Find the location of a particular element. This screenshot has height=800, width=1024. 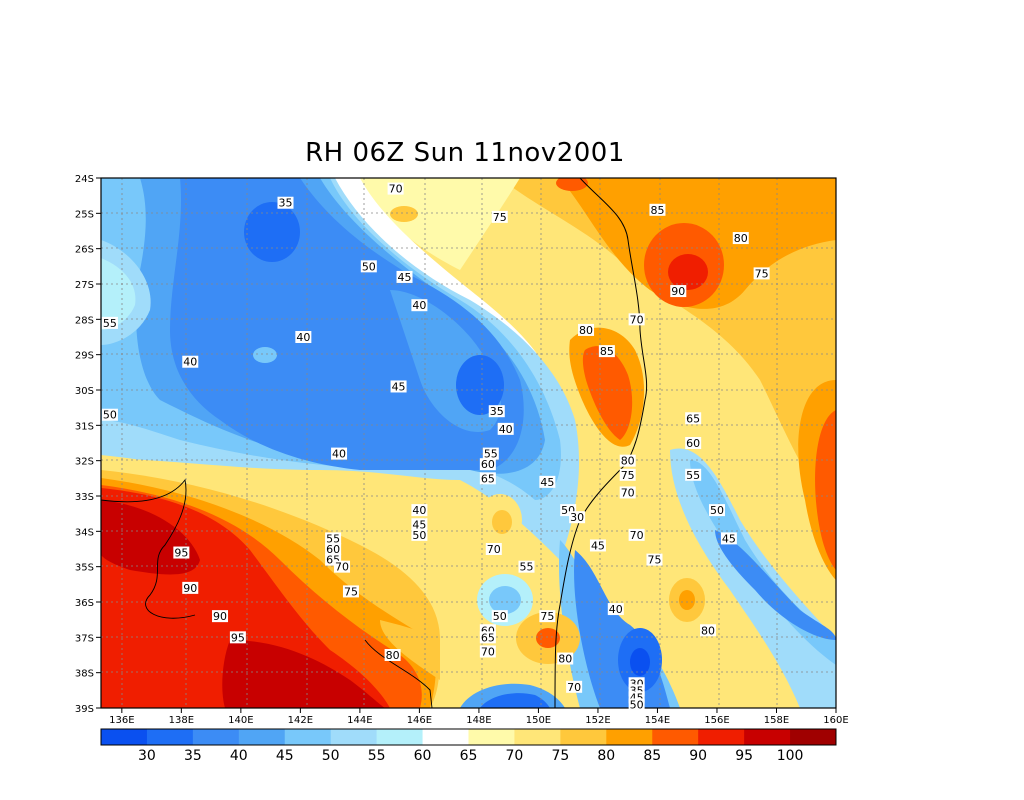

lon-tick-label: 140E is located at coordinates (240, 720).